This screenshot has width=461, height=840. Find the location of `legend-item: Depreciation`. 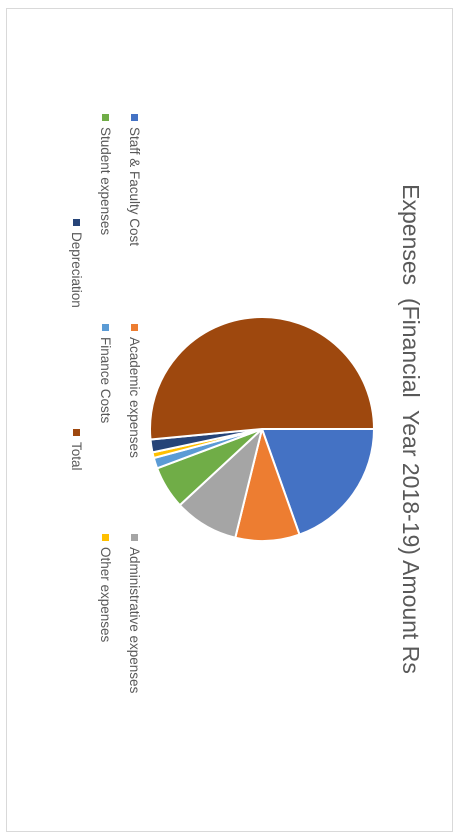

legend-item: Depreciation is located at coordinates (76, 324).